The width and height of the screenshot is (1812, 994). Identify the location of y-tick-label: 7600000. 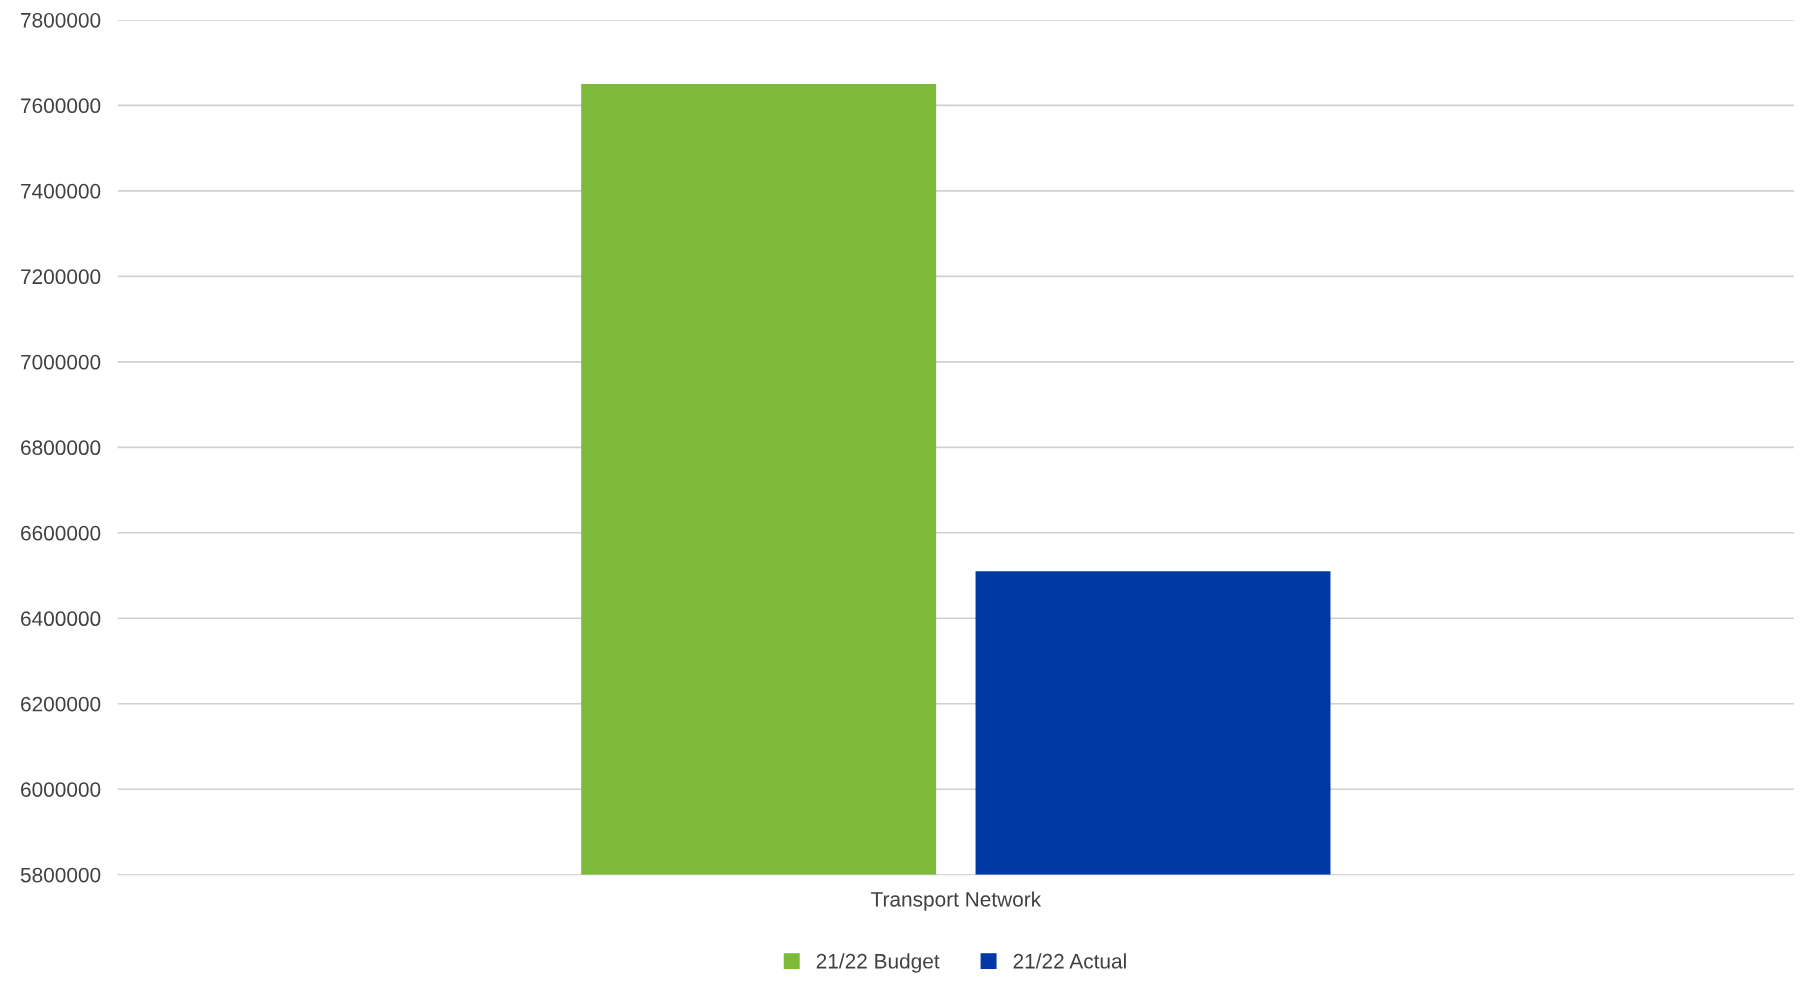
(61, 106).